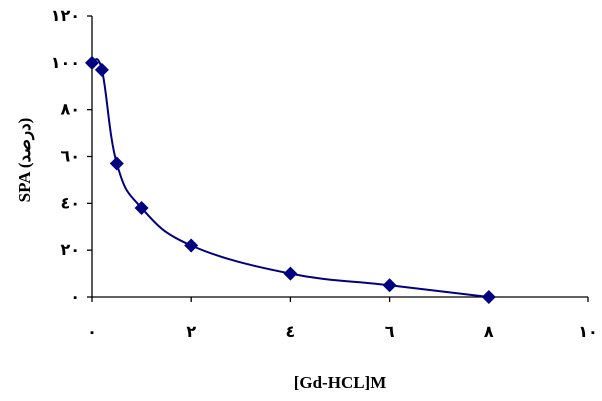 This screenshot has height=401, width=602. I want to click on x-tick-label: ۲, so click(191, 331).